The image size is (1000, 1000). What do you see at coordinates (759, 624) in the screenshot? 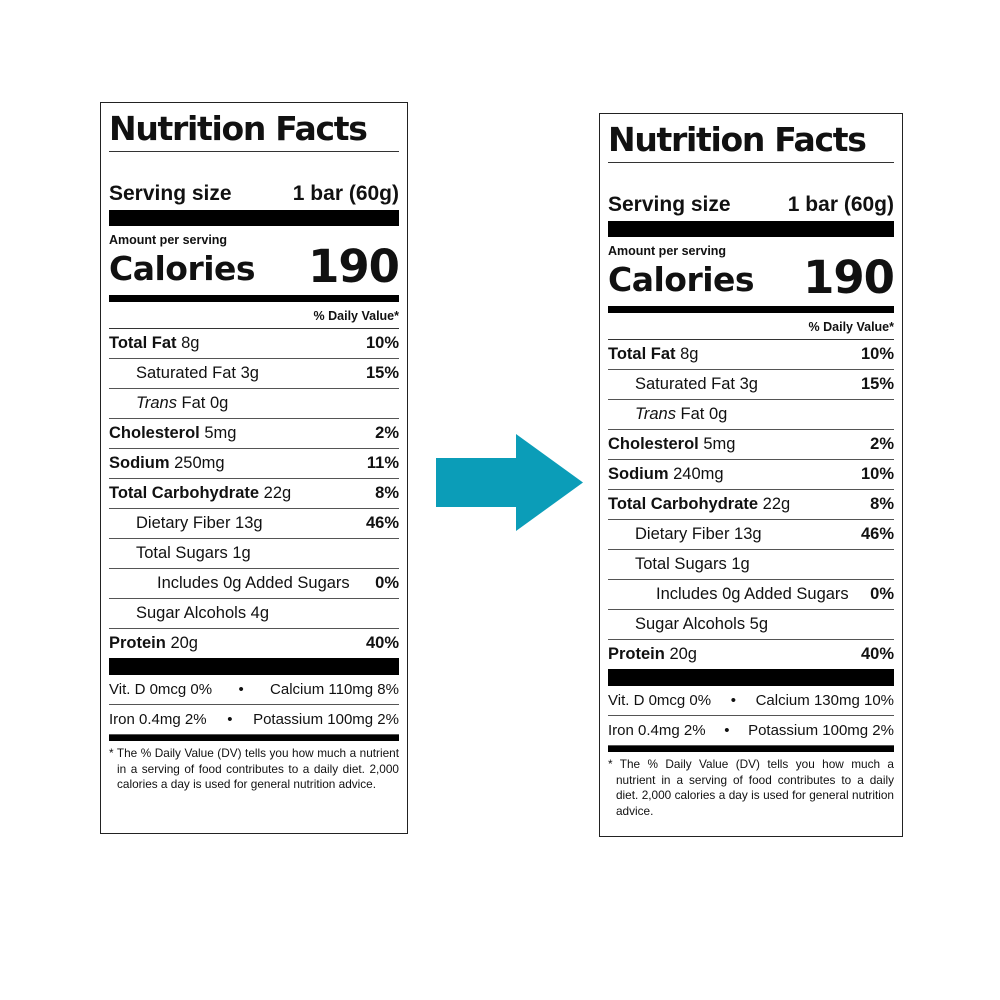
I see `nutrient-amount: 5g` at bounding box center [759, 624].